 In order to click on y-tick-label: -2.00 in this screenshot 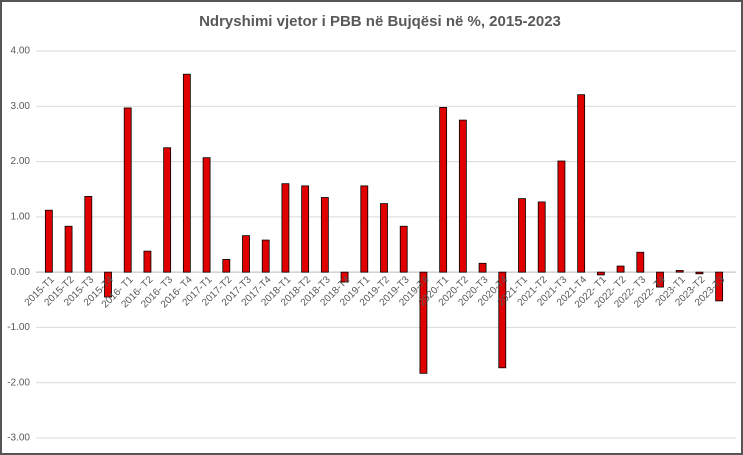, I will do `click(18, 382)`.